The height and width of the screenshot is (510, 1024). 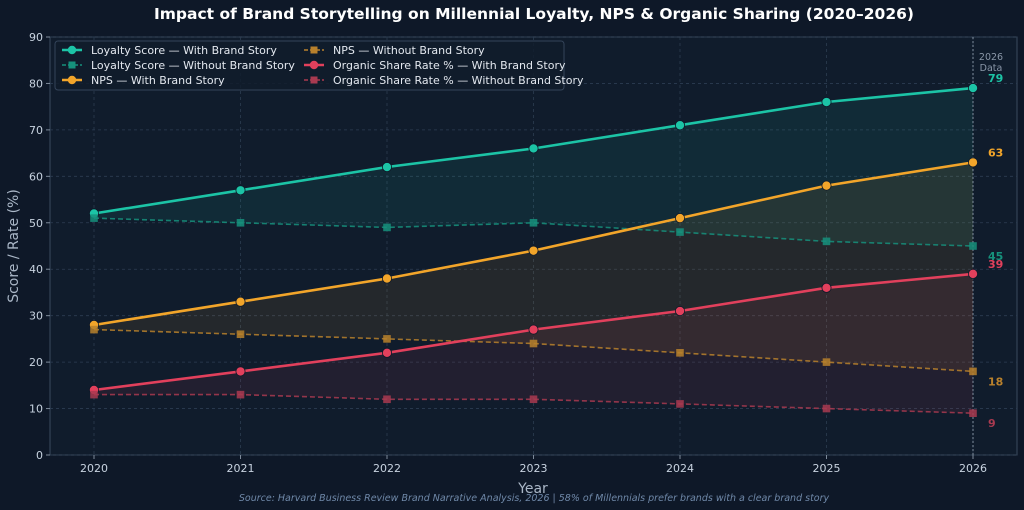 What do you see at coordinates (991, 68) in the screenshot?
I see `highlight-note: Data` at bounding box center [991, 68].